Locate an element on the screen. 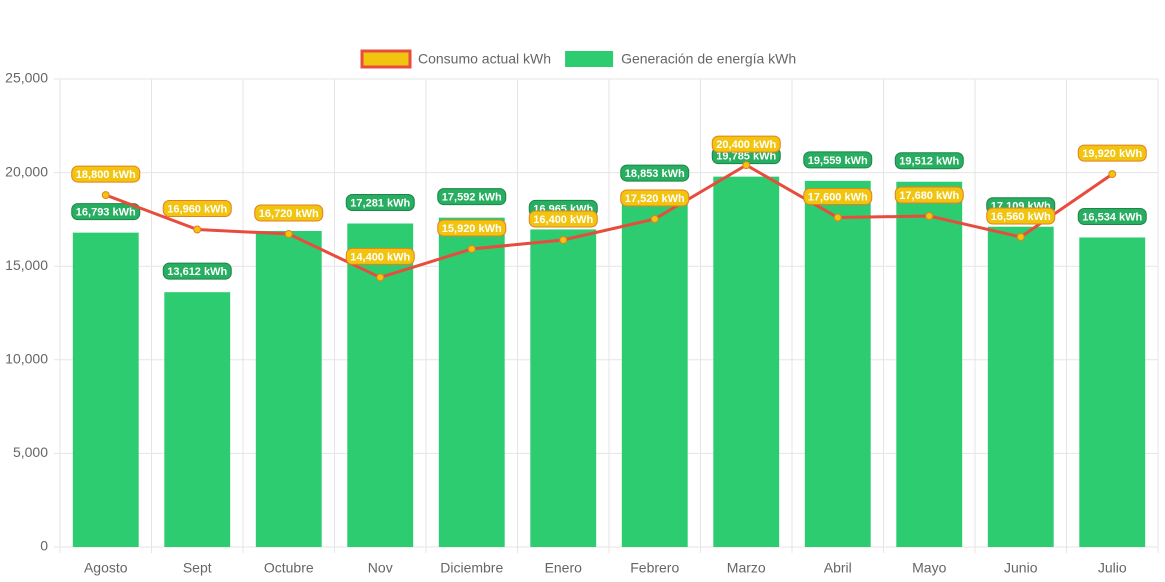 The width and height of the screenshot is (1165, 582). value-label: 13,612 kWh is located at coordinates (197, 272).